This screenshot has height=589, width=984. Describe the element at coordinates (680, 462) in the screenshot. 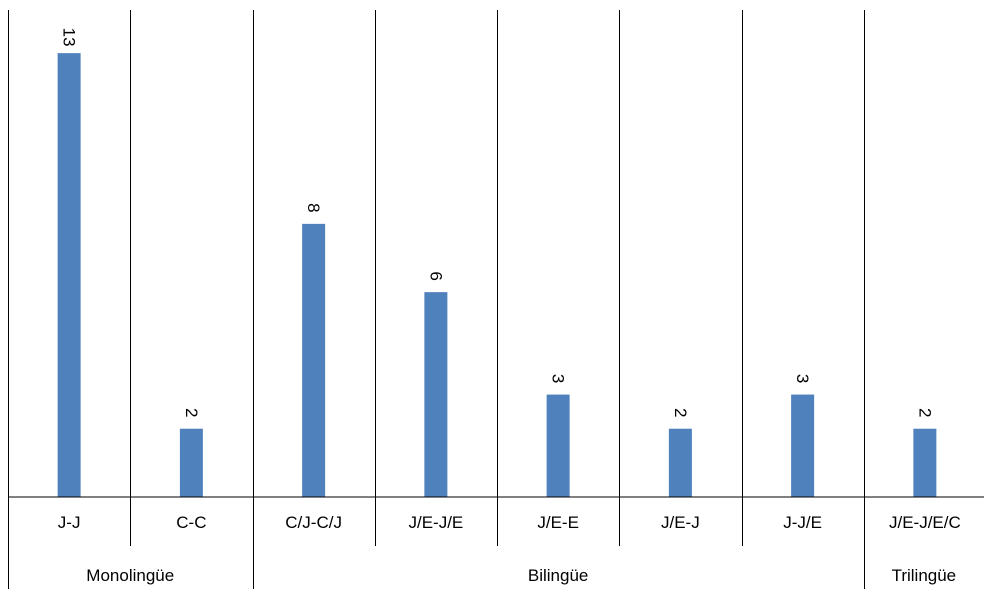

I see `bar-J/E-J` at that location.